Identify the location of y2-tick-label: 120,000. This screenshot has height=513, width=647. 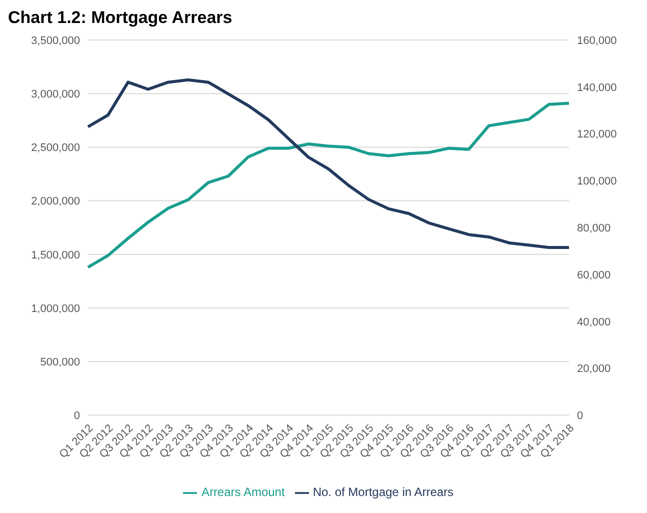
(597, 134).